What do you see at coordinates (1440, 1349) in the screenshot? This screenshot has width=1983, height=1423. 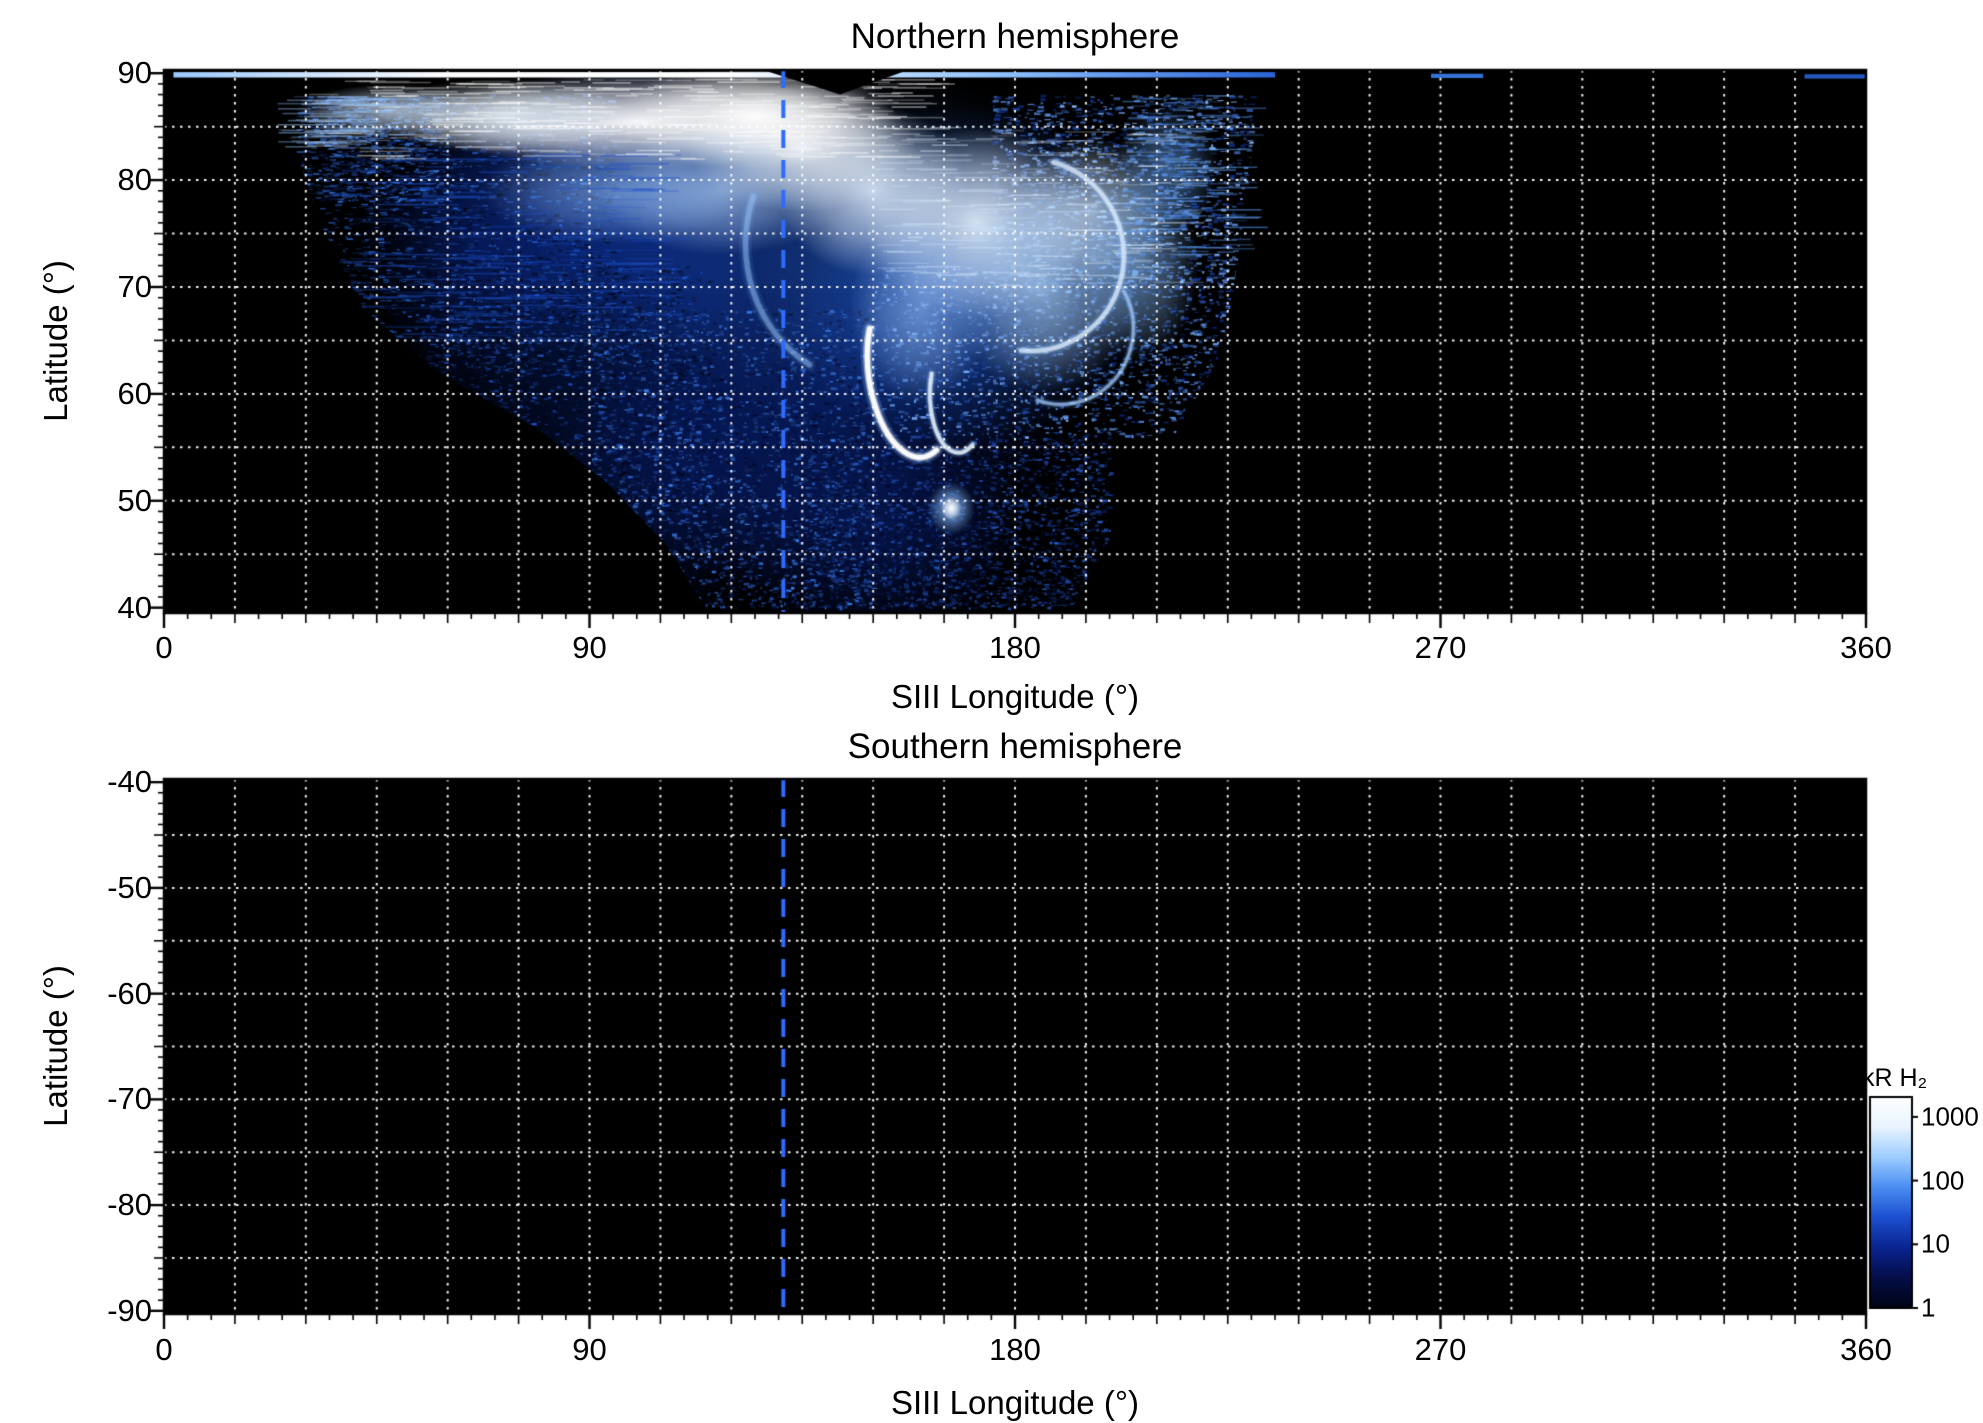 I see `south-xtick-label: 270` at bounding box center [1440, 1349].